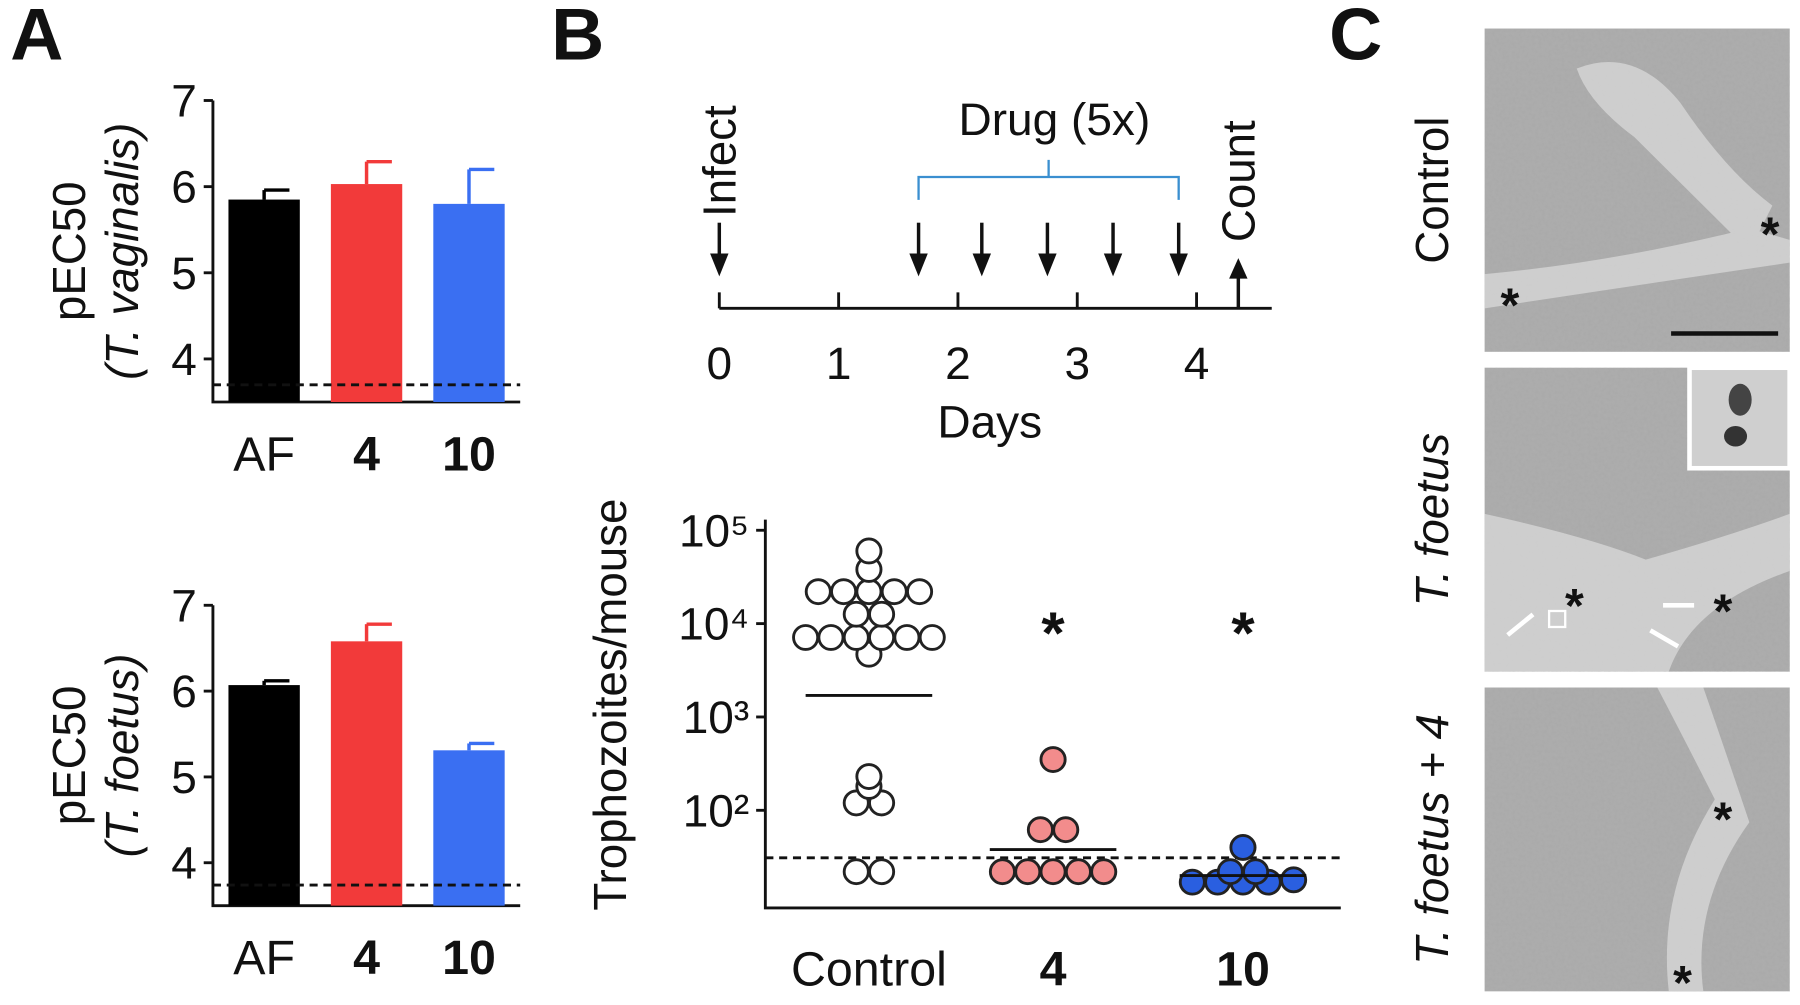 The width and height of the screenshot is (1800, 1005). Describe the element at coordinates (1355, 37) in the screenshot. I see `panel-letter: C` at that location.